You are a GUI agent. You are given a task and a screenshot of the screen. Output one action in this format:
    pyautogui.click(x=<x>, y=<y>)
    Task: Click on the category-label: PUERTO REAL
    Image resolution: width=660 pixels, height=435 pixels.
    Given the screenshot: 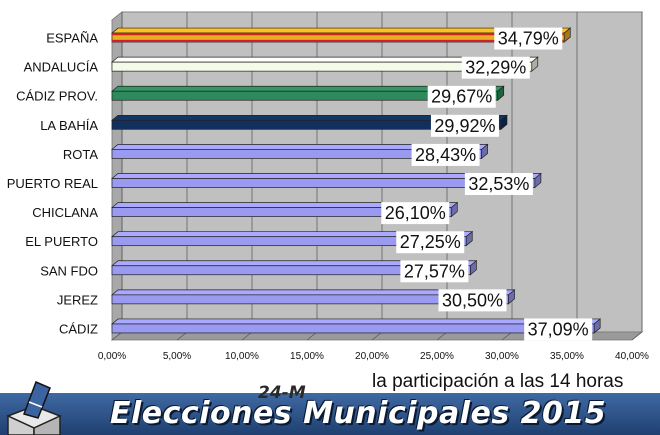 What is the action you would take?
    pyautogui.click(x=52, y=183)
    